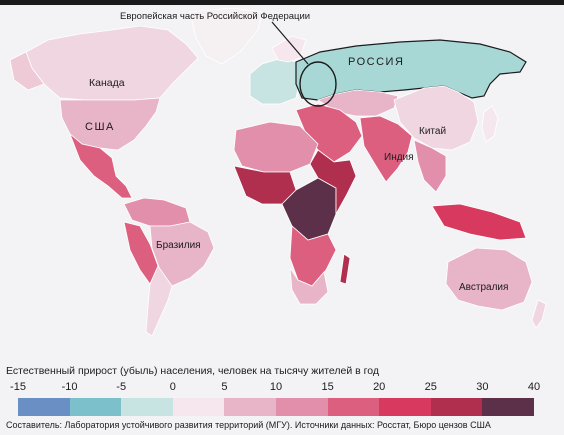 Image resolution: width=564 pixels, height=435 pixels. Describe the element at coordinates (18, 387) in the screenshot. I see `legend-tick-label: -15` at that location.